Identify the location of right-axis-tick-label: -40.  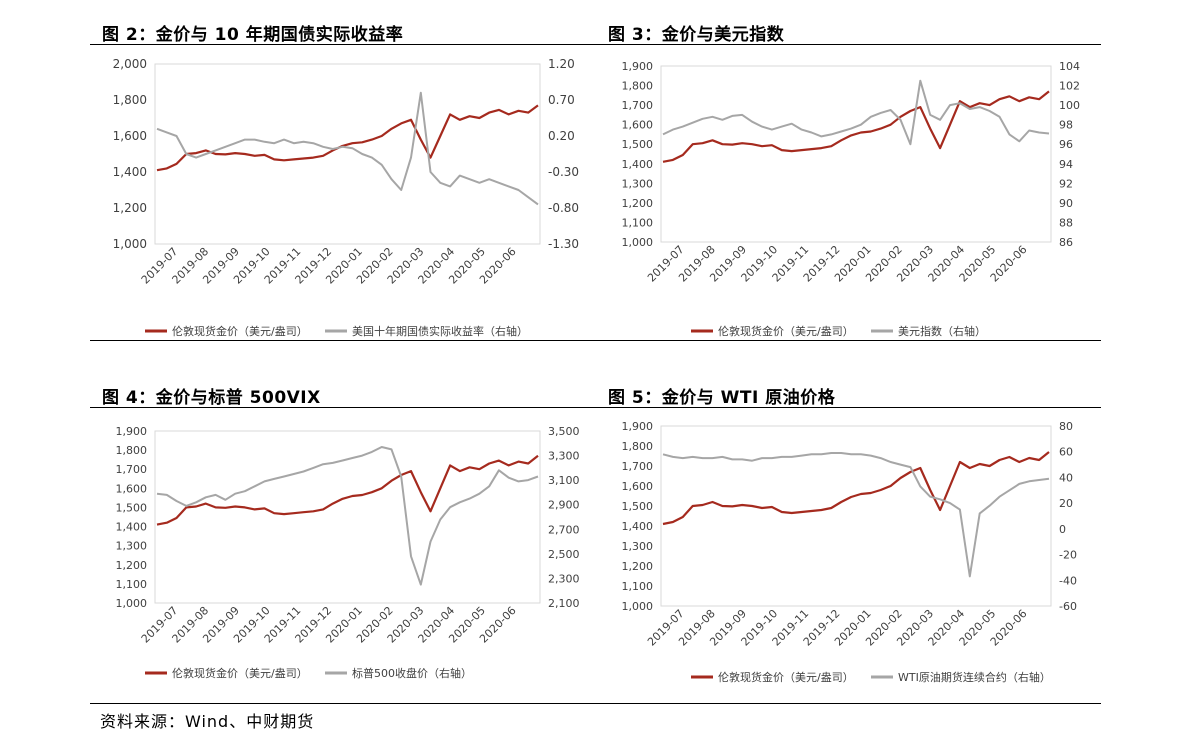
(1068, 580).